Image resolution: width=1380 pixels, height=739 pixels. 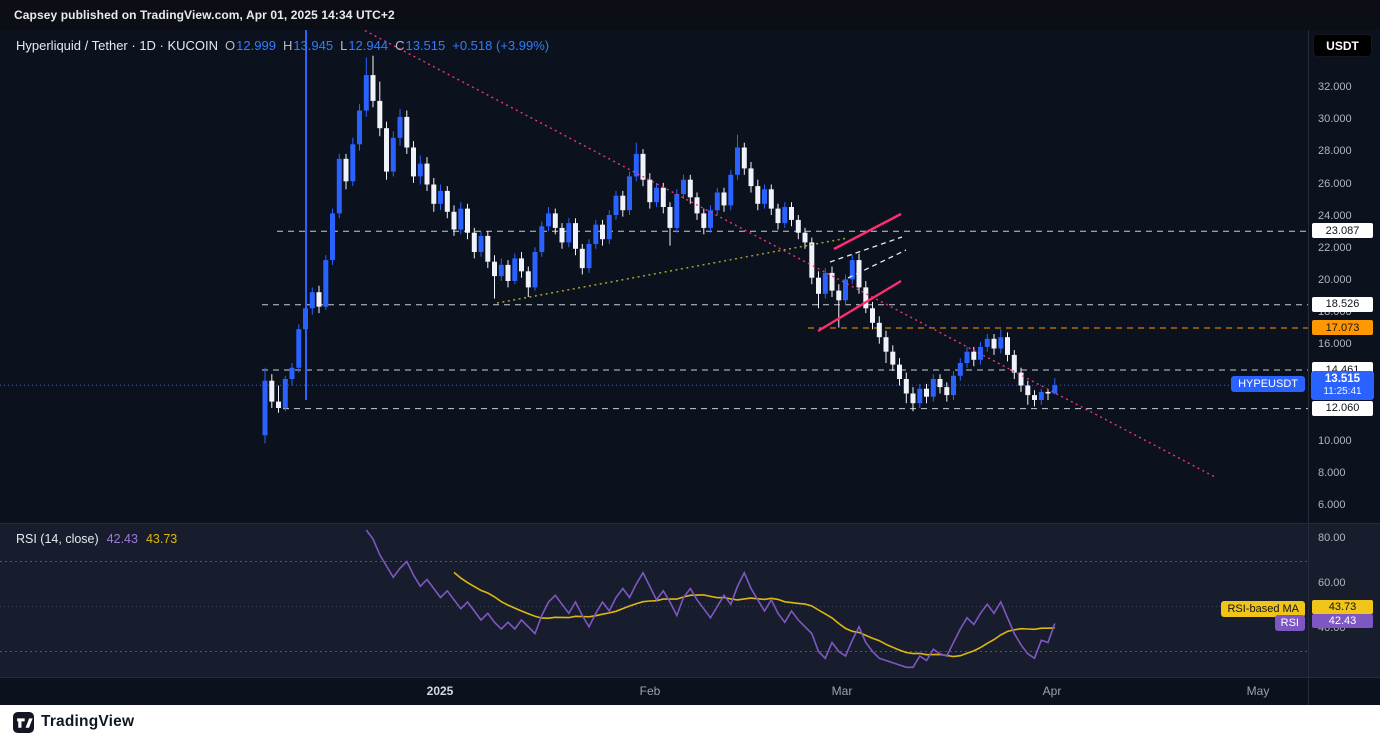 What do you see at coordinates (1342, 621) in the screenshot?
I see `rsi-value-chip: 42.43` at bounding box center [1342, 621].